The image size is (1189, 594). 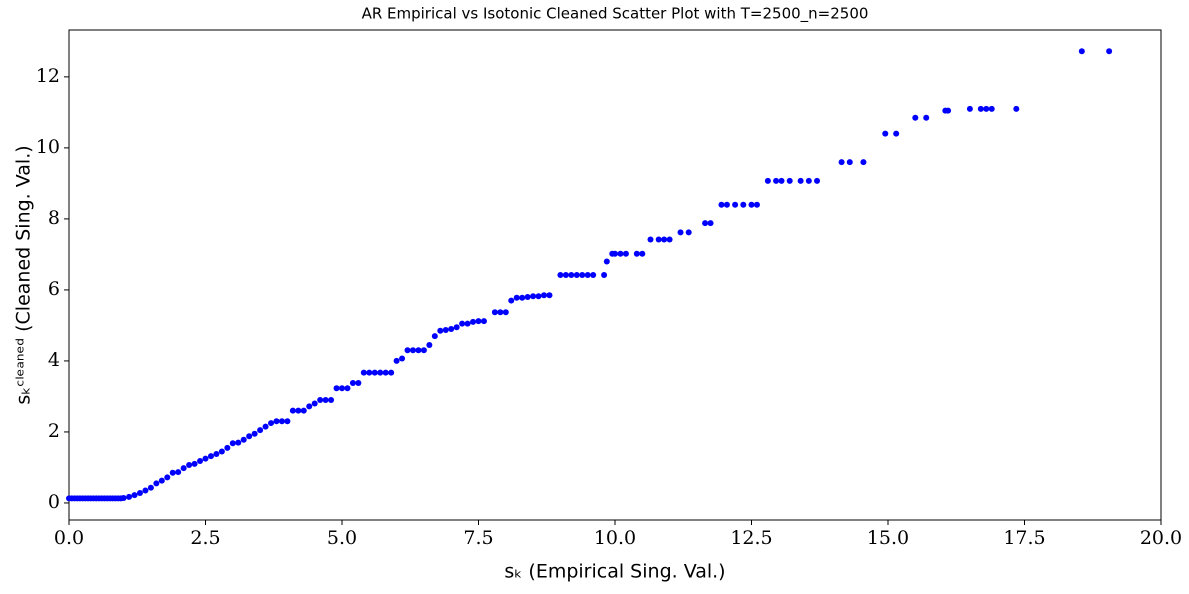 I want to click on y-axis-label: sₖᶜˡᵉᵃⁿᵉᵈ (Cleaned Sing. Val.), so click(x=24, y=274).